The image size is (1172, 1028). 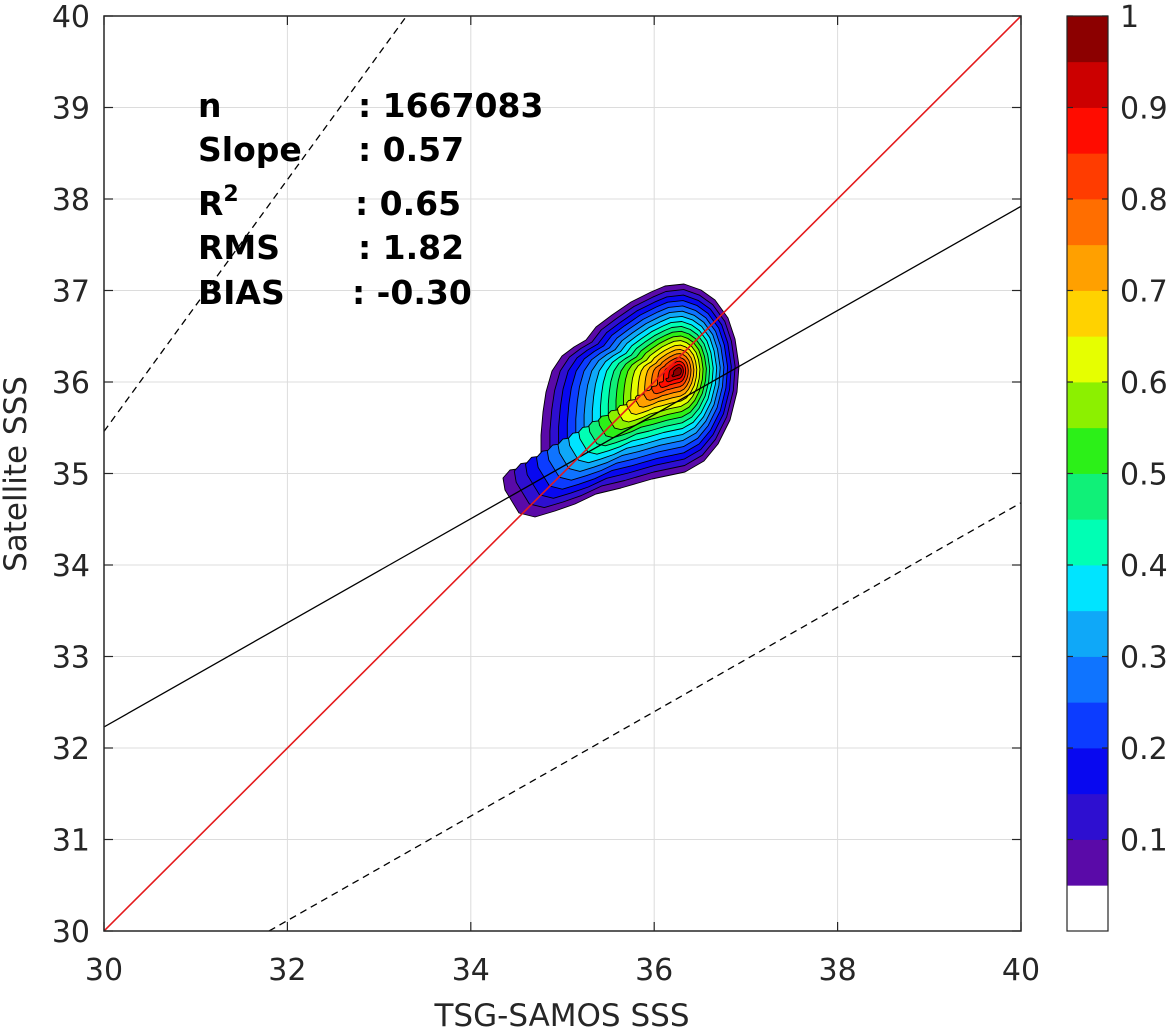 I want to click on y-tick-label: 40, so click(x=71, y=17).